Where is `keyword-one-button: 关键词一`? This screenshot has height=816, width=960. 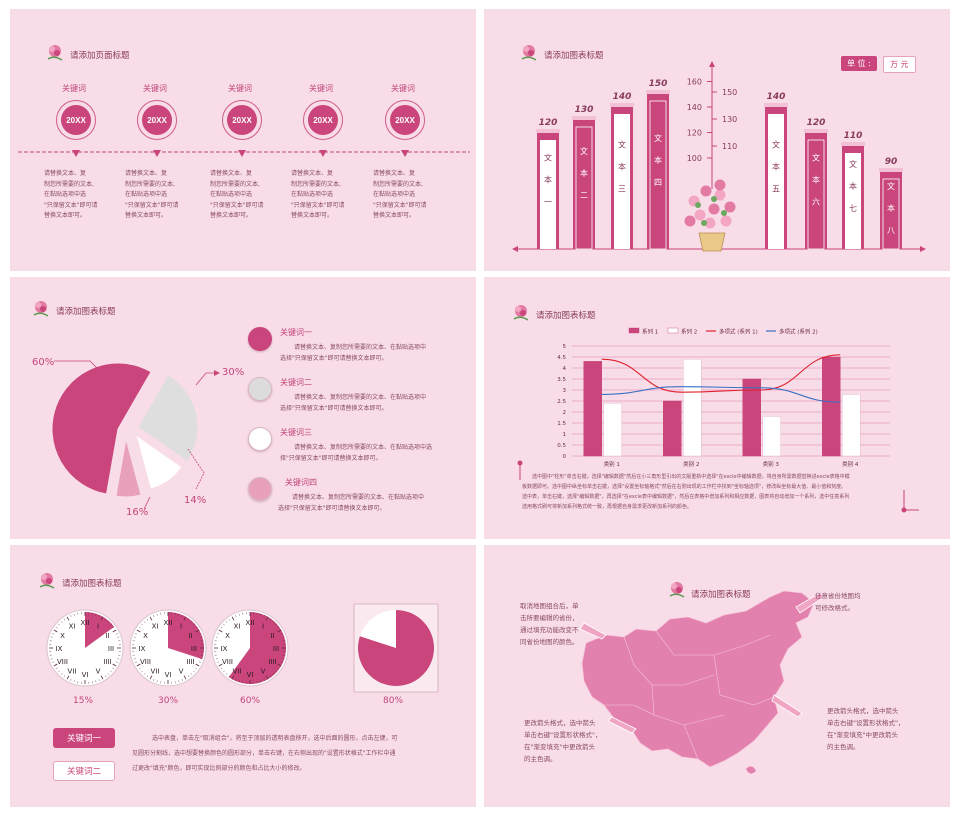
keyword-one-button: 关键词一 is located at coordinates (84, 738).